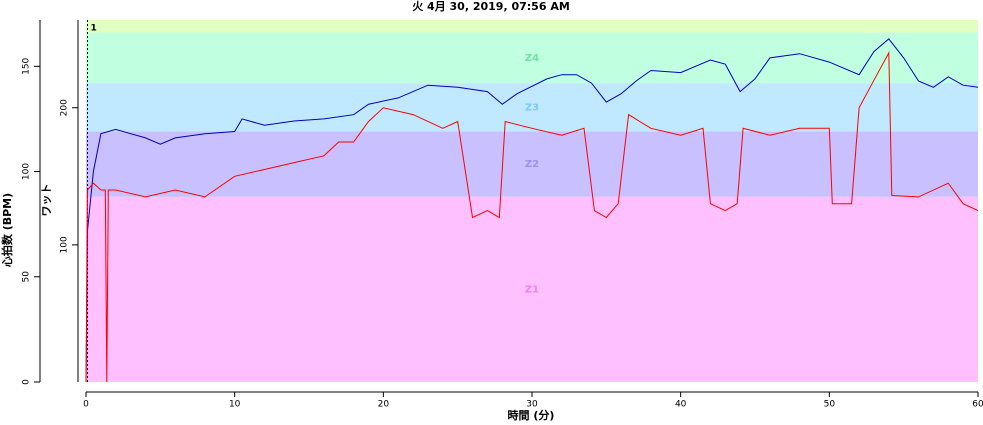 This screenshot has height=425, width=983. Describe the element at coordinates (977, 405) in the screenshot. I see `x-tick-label: 60` at that location.